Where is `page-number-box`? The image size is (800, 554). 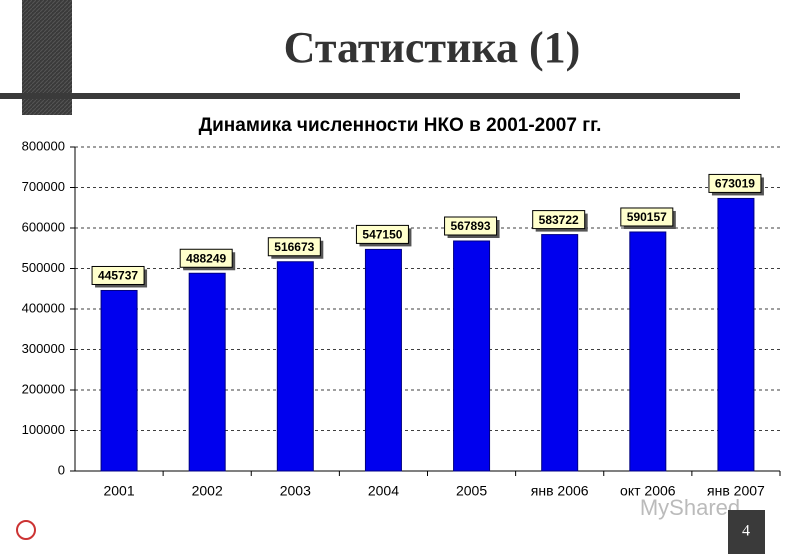
page-number-box is located at coordinates (746, 532).